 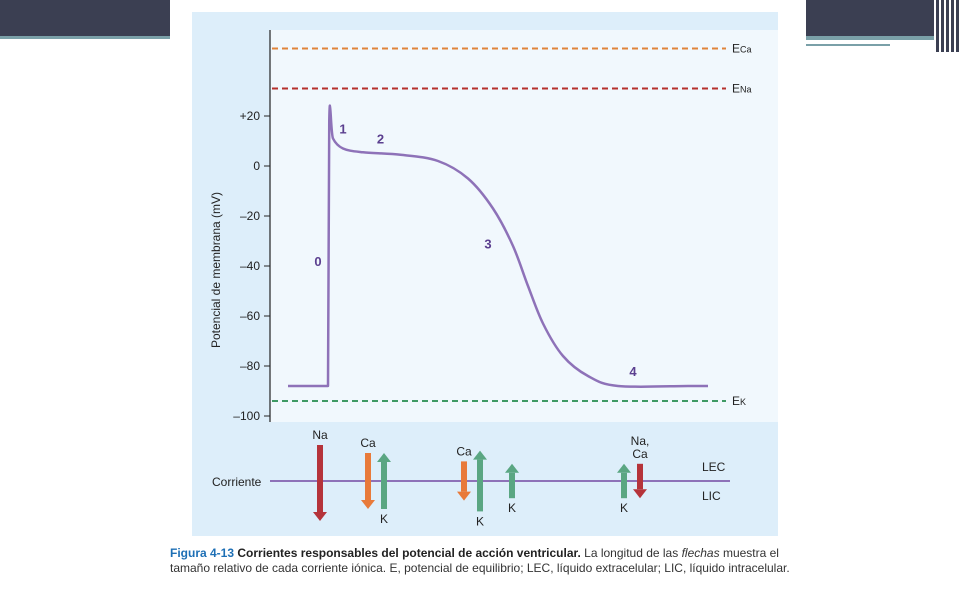 What do you see at coordinates (711, 496) in the screenshot?
I see `lic-label: LIC` at bounding box center [711, 496].